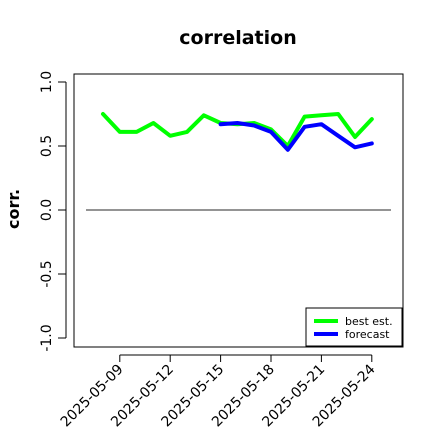 The image size is (440, 440). Describe the element at coordinates (369, 321) in the screenshot. I see `legend-label: best est.` at that location.